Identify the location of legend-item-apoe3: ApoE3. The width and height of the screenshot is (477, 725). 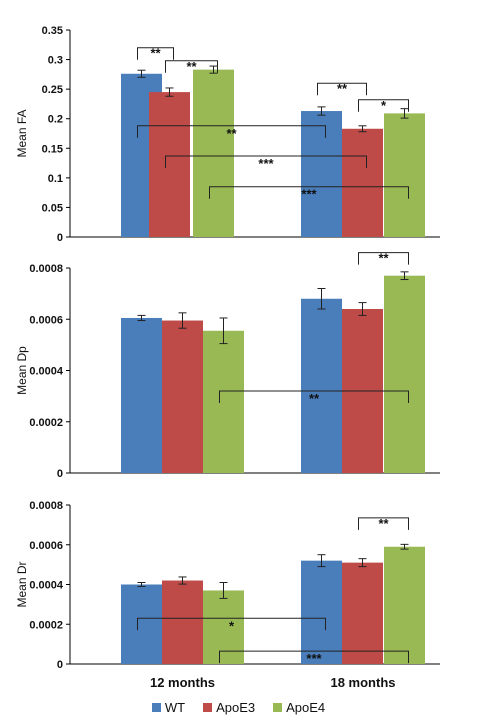
(229, 707).